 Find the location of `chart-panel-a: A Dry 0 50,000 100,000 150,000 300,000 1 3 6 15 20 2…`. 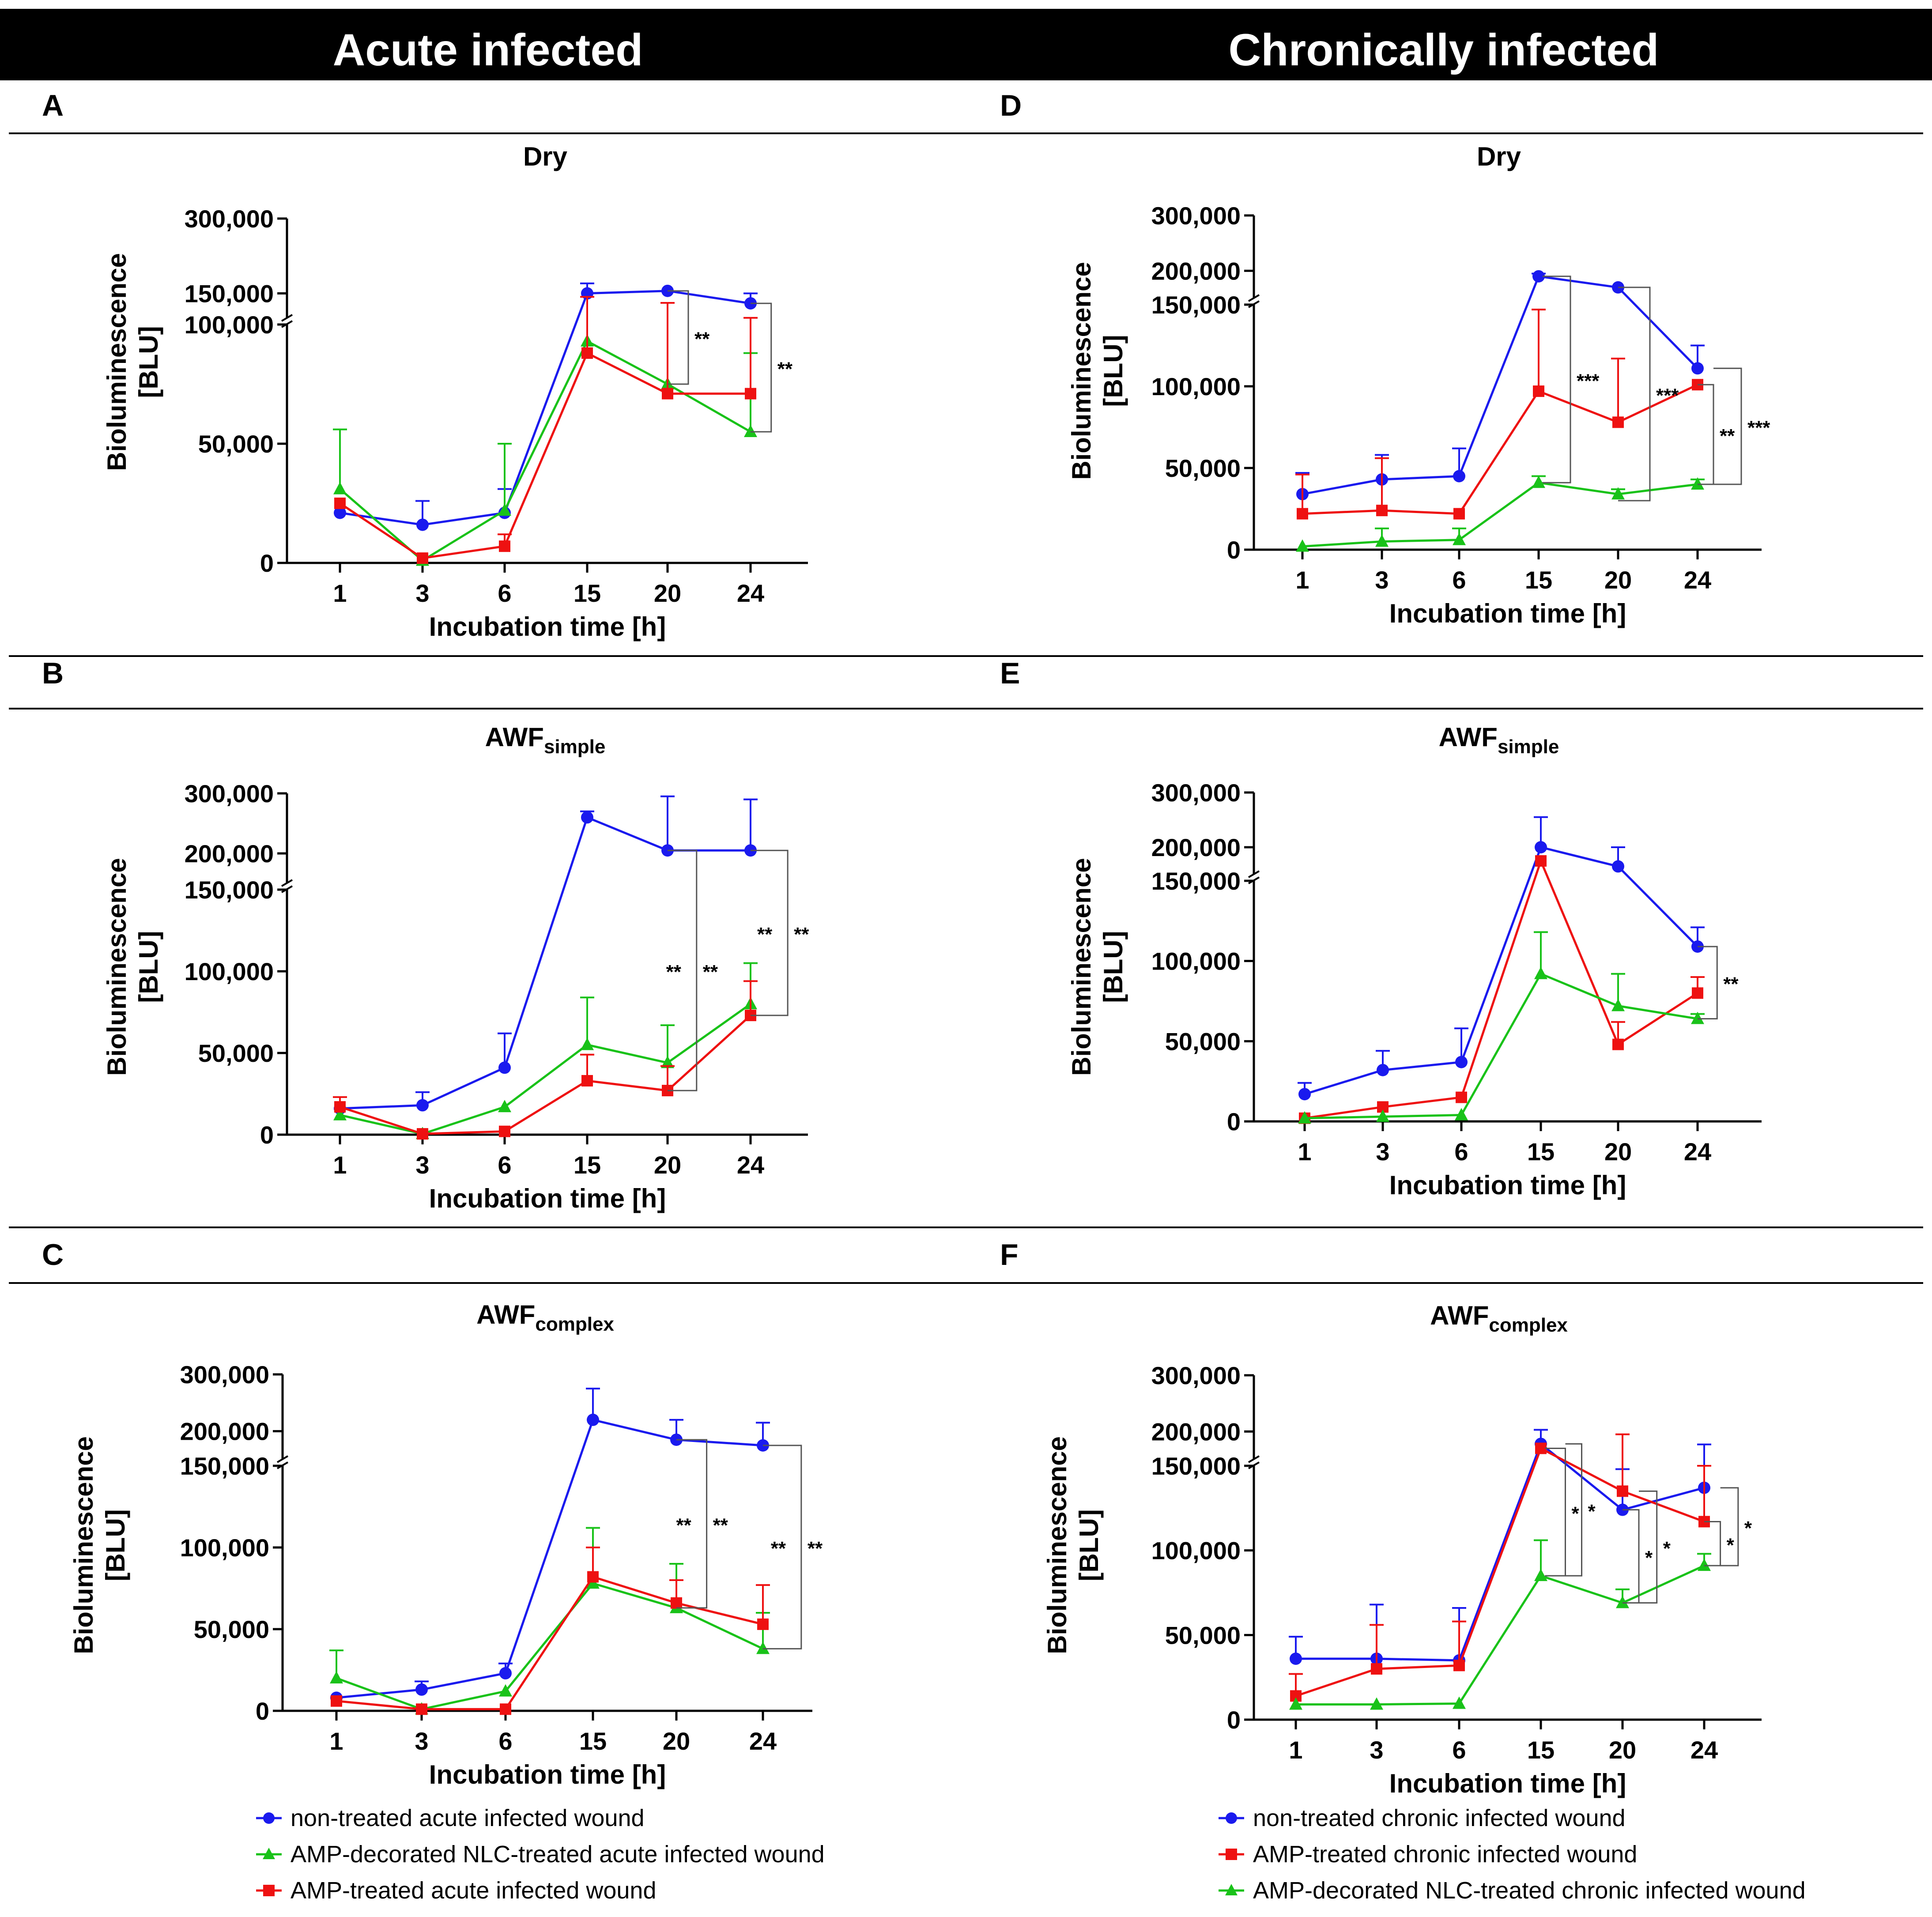

chart-panel-a: A Dry 0 50,000 100,000 150,000 300,000 1 3 6 15 20 2… is located at coordinates (425, 365).